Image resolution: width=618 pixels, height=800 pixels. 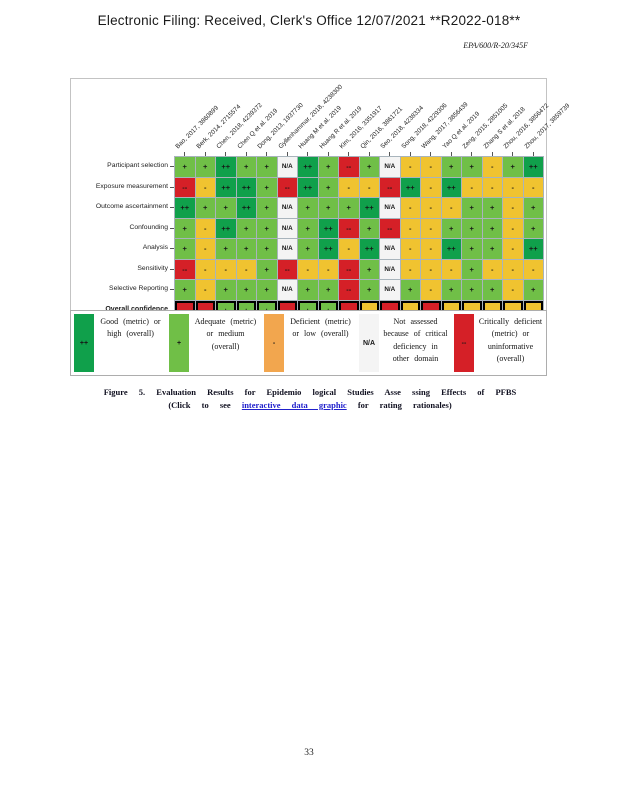 What do you see at coordinates (369, 343) in the screenshot?
I see `legend-swatch: N/A` at bounding box center [369, 343].